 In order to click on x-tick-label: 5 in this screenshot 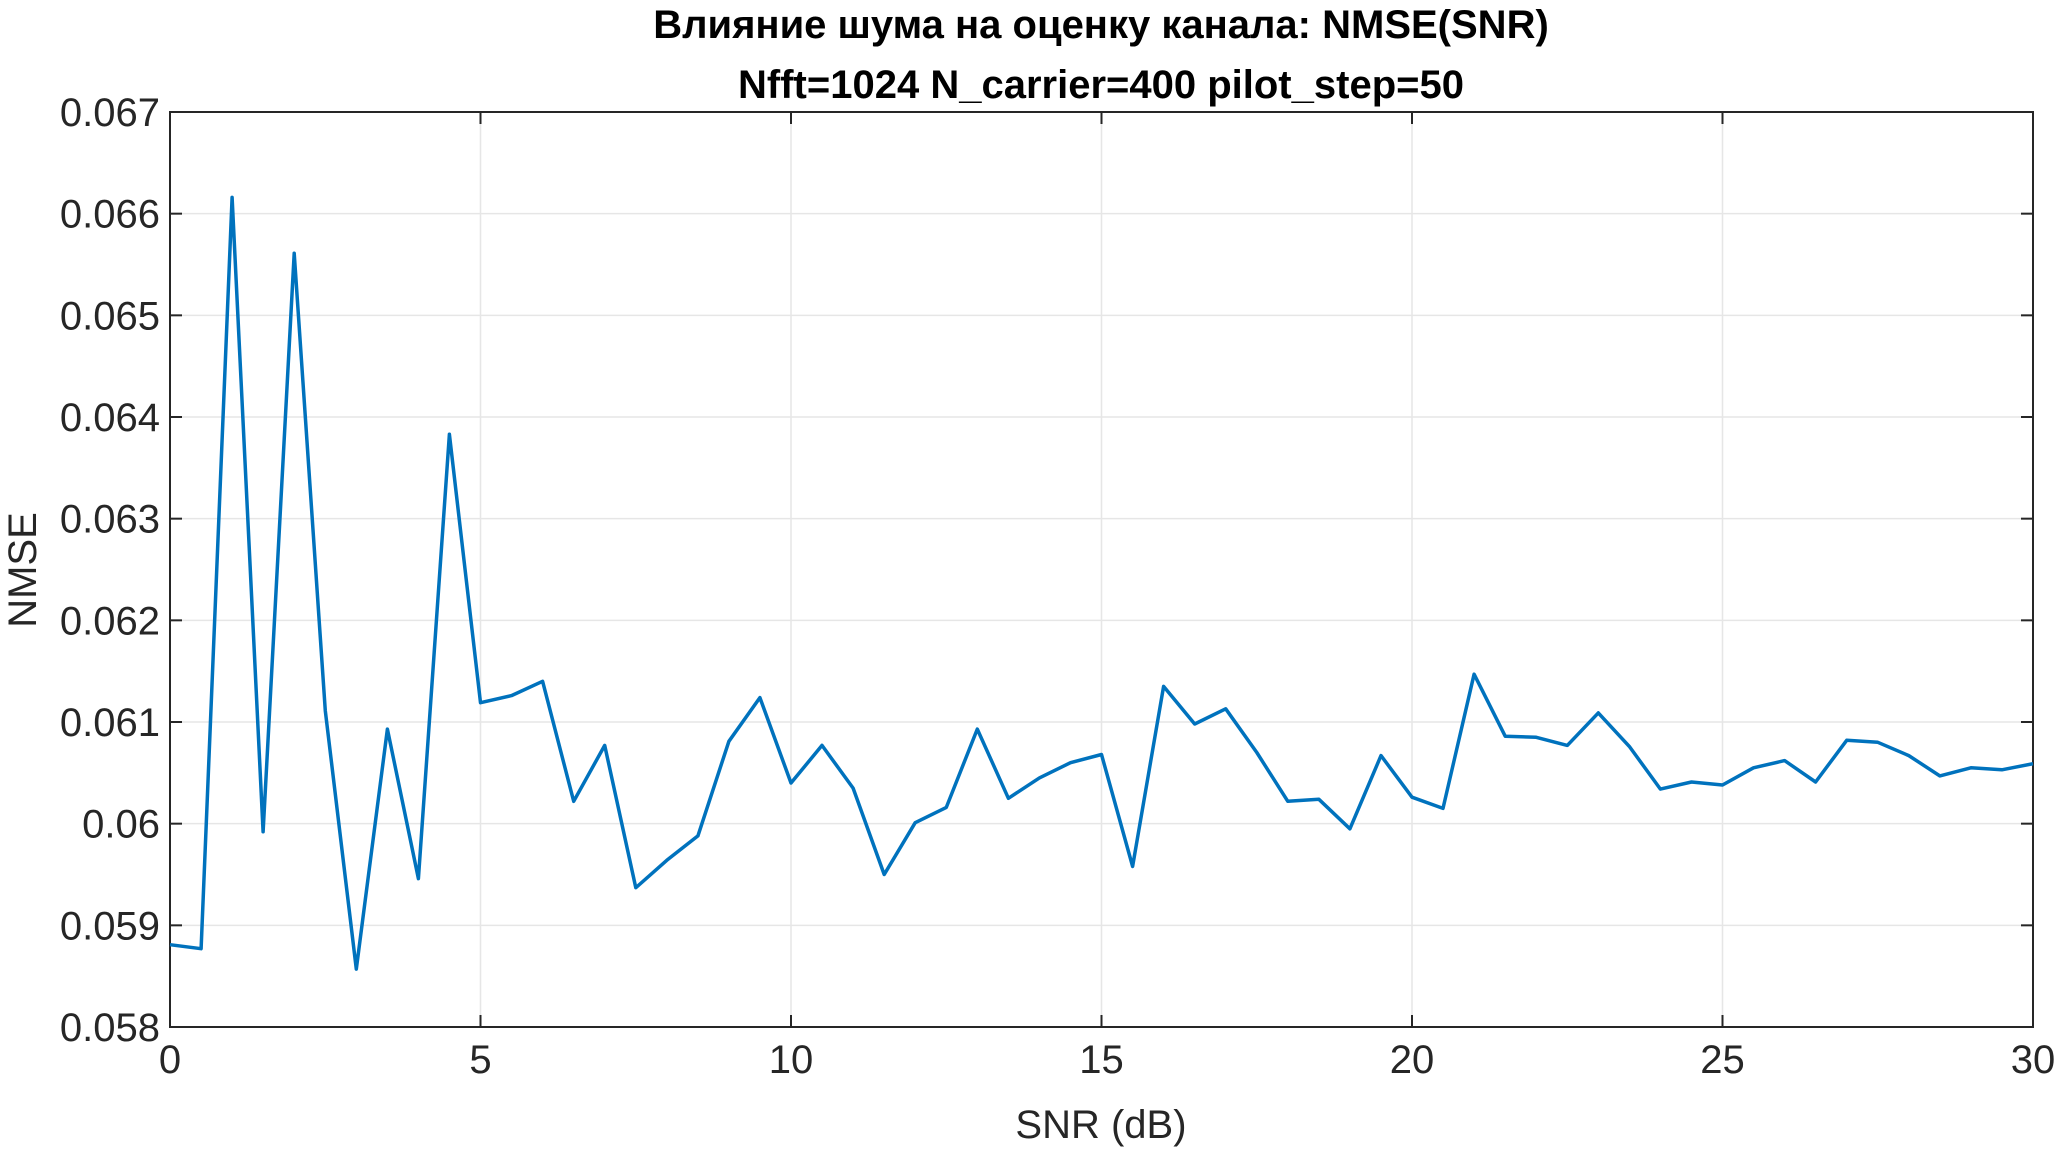, I will do `click(480, 1060)`.